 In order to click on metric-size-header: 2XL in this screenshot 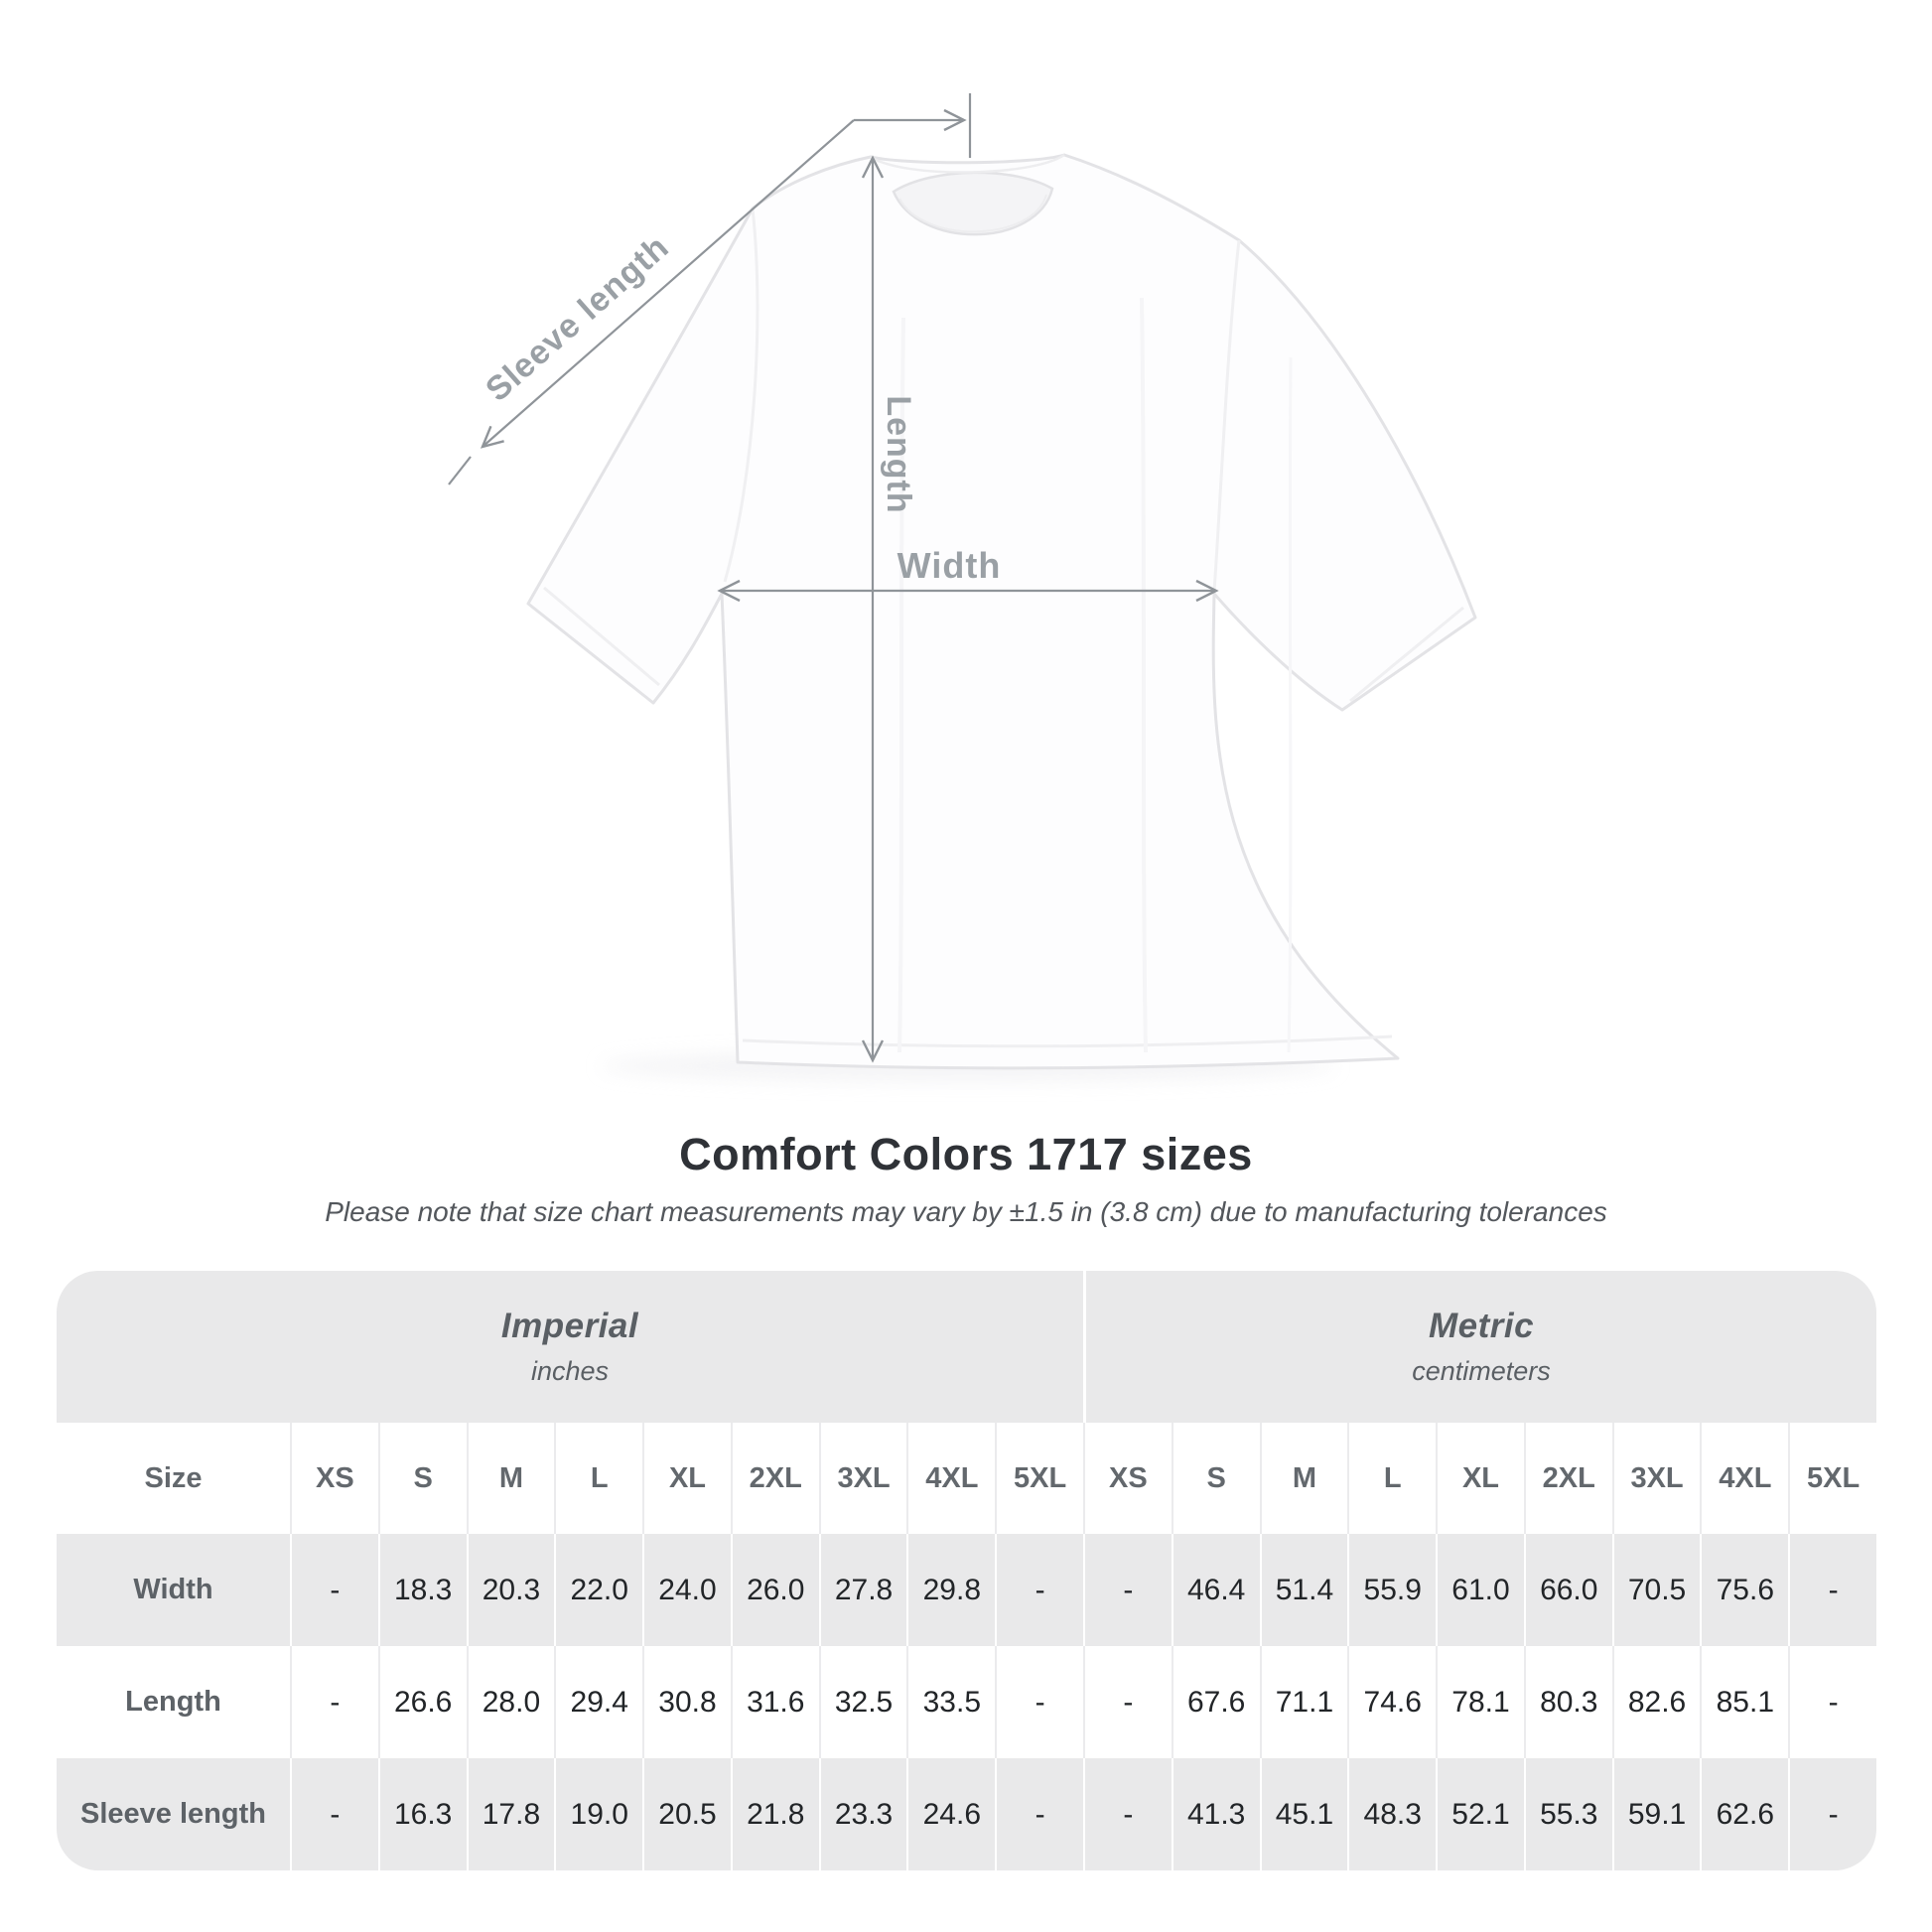, I will do `click(1568, 1478)`.